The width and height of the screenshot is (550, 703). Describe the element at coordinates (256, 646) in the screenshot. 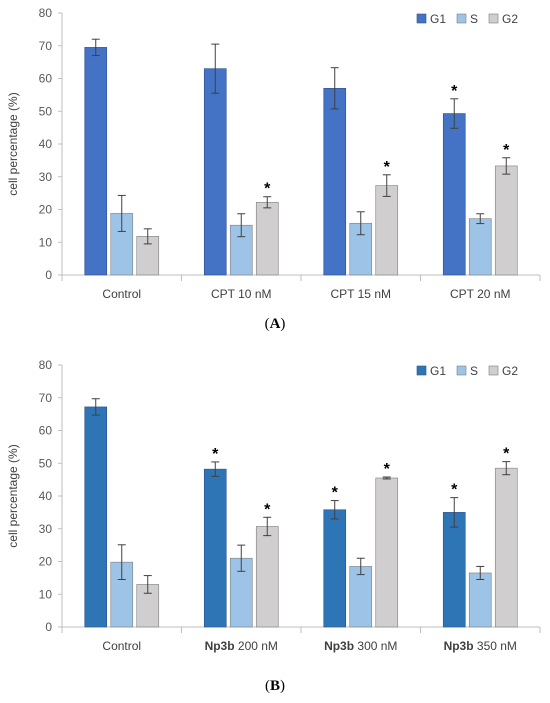

I see `x-category-label-text: 200 nM` at that location.